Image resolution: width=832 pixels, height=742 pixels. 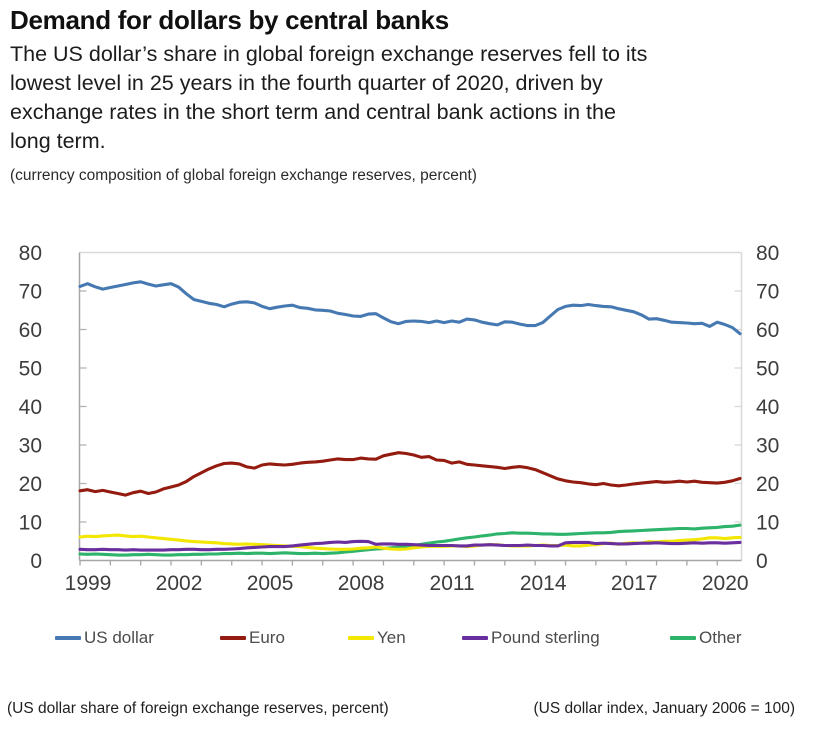 What do you see at coordinates (767, 292) in the screenshot?
I see `y-axis-label-right: 70` at bounding box center [767, 292].